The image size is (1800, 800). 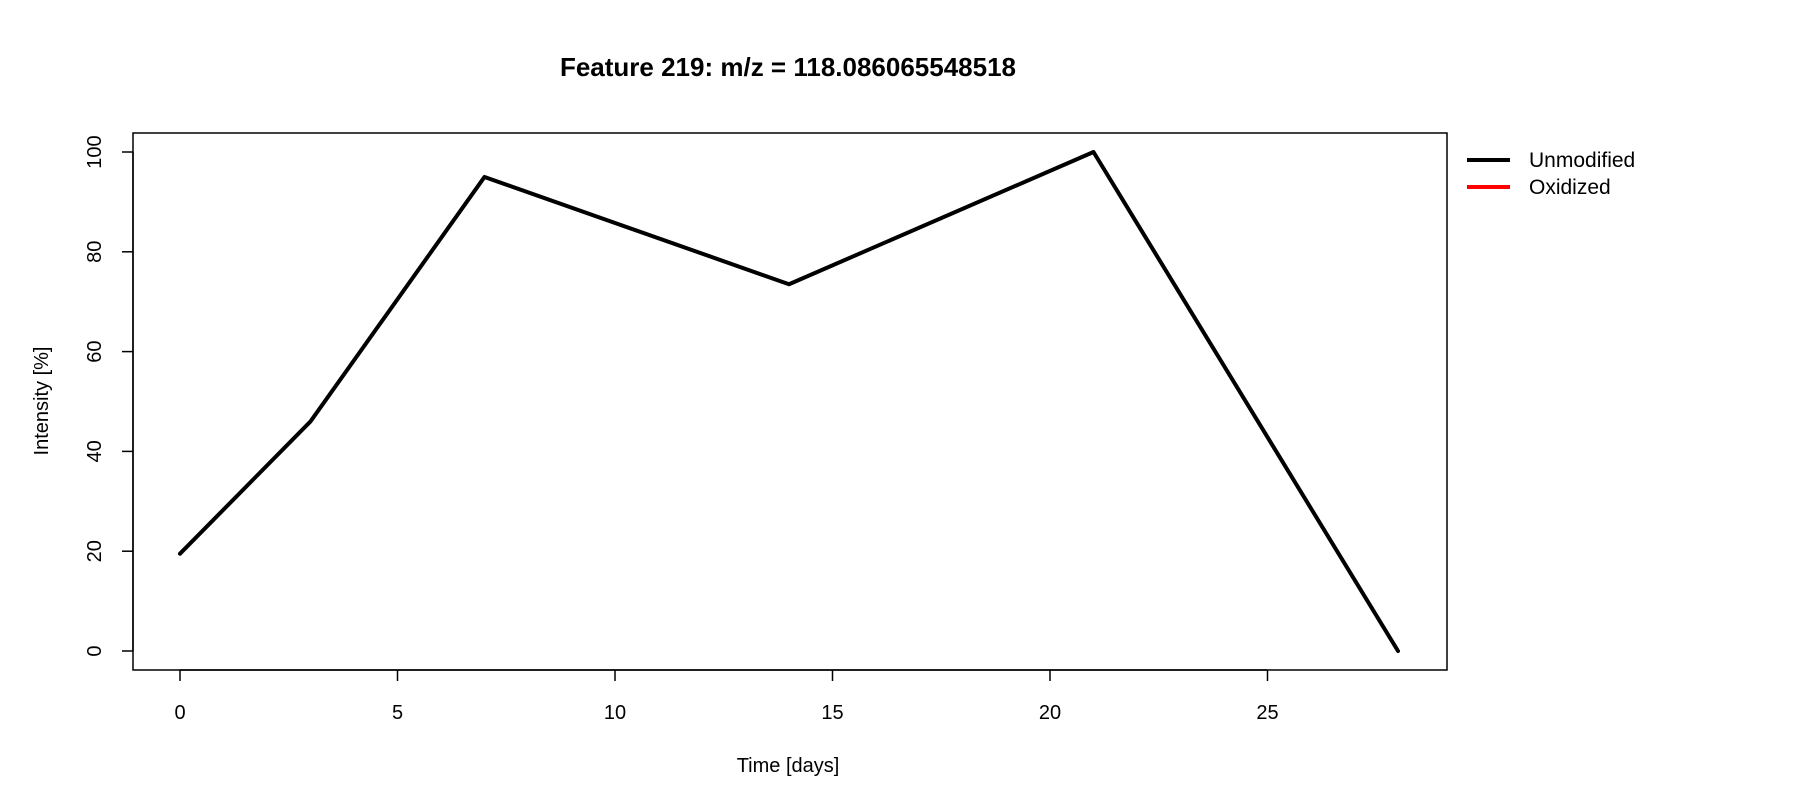 What do you see at coordinates (95, 351) in the screenshot?
I see `y-tick-label: 60` at bounding box center [95, 351].